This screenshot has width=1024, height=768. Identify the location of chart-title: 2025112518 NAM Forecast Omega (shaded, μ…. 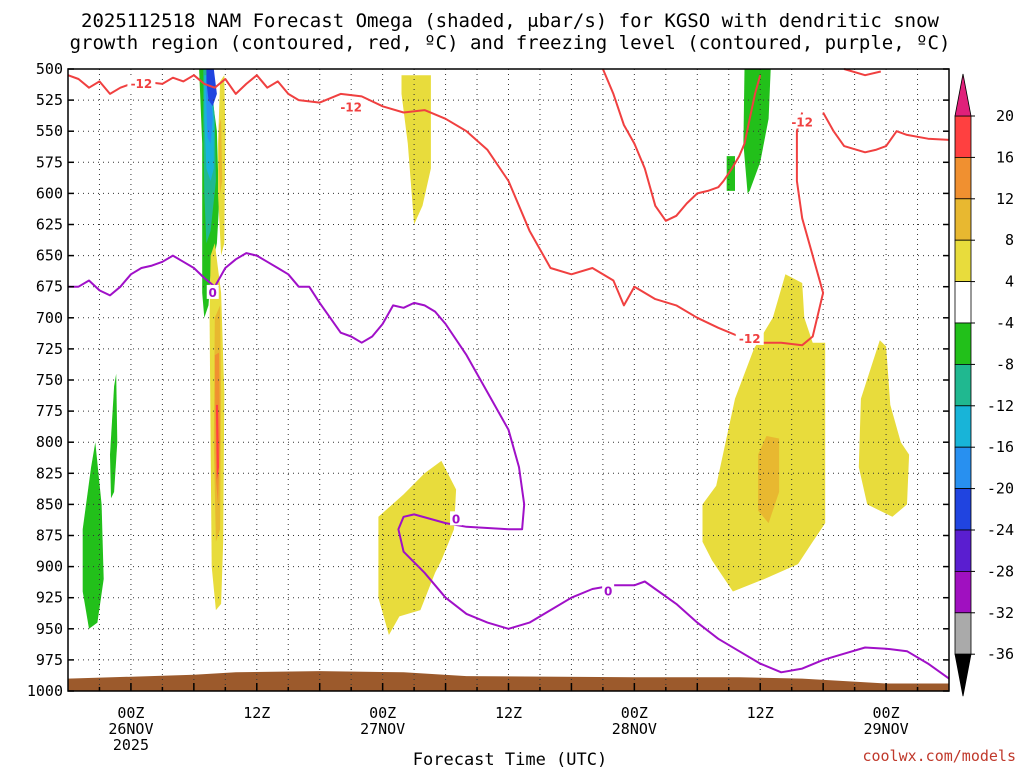
(510, 32).